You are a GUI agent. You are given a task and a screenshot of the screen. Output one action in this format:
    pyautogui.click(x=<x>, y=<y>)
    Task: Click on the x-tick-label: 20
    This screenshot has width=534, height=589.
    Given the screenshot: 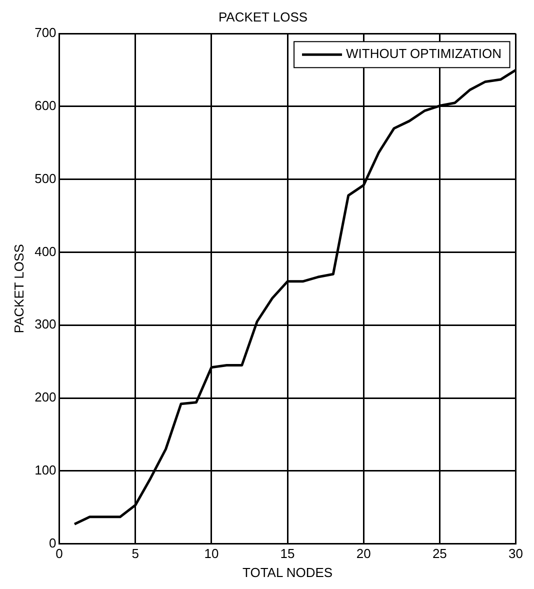 What is the action you would take?
    pyautogui.click(x=363, y=554)
    